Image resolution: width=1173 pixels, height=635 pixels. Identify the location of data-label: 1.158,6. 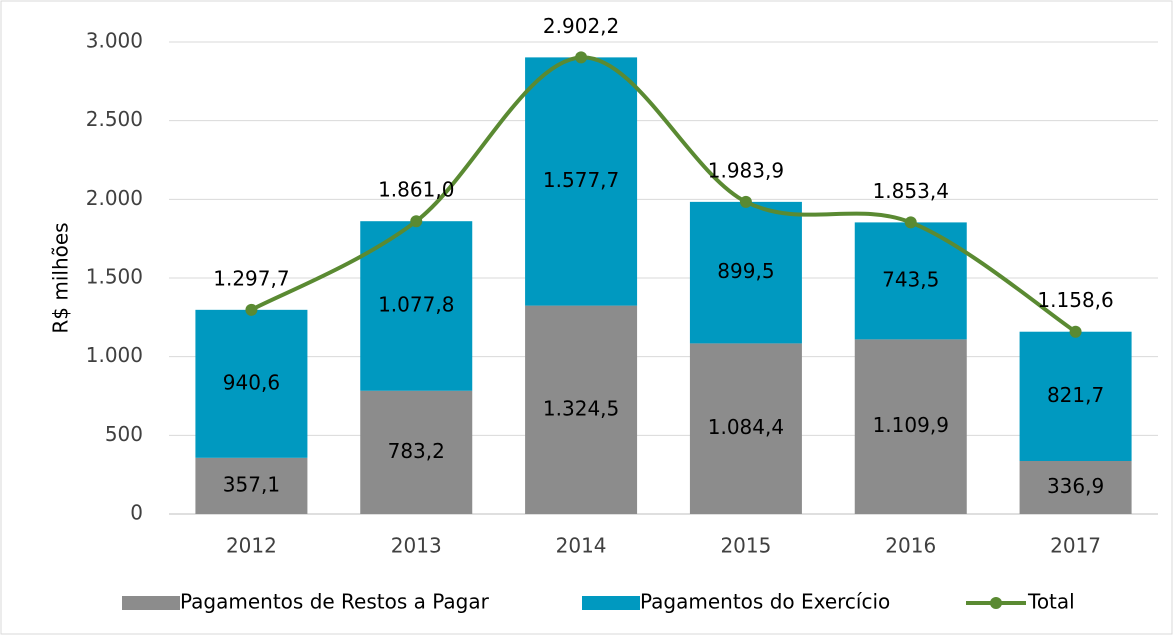
(1075, 300).